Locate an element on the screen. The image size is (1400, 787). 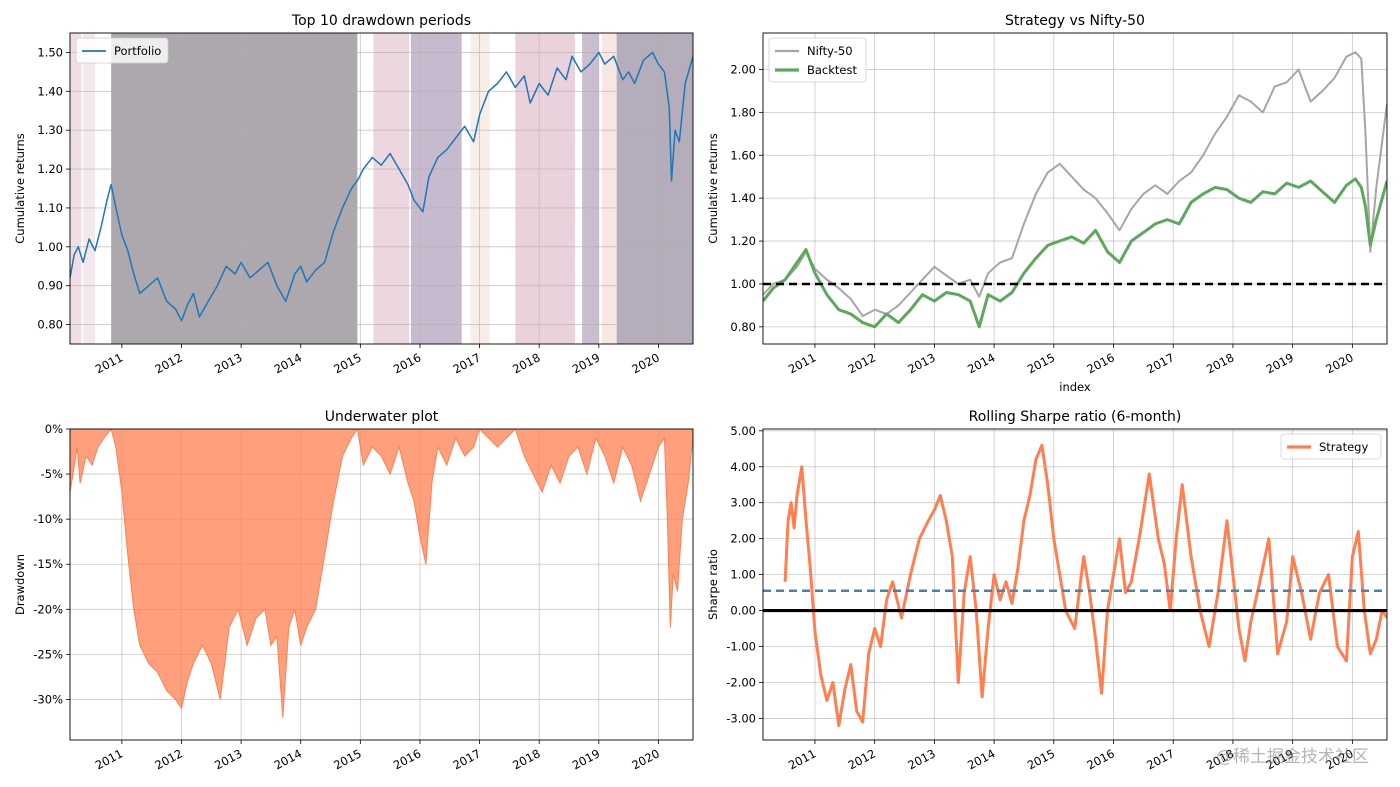
series-line-backtest is located at coordinates (1075, 253).